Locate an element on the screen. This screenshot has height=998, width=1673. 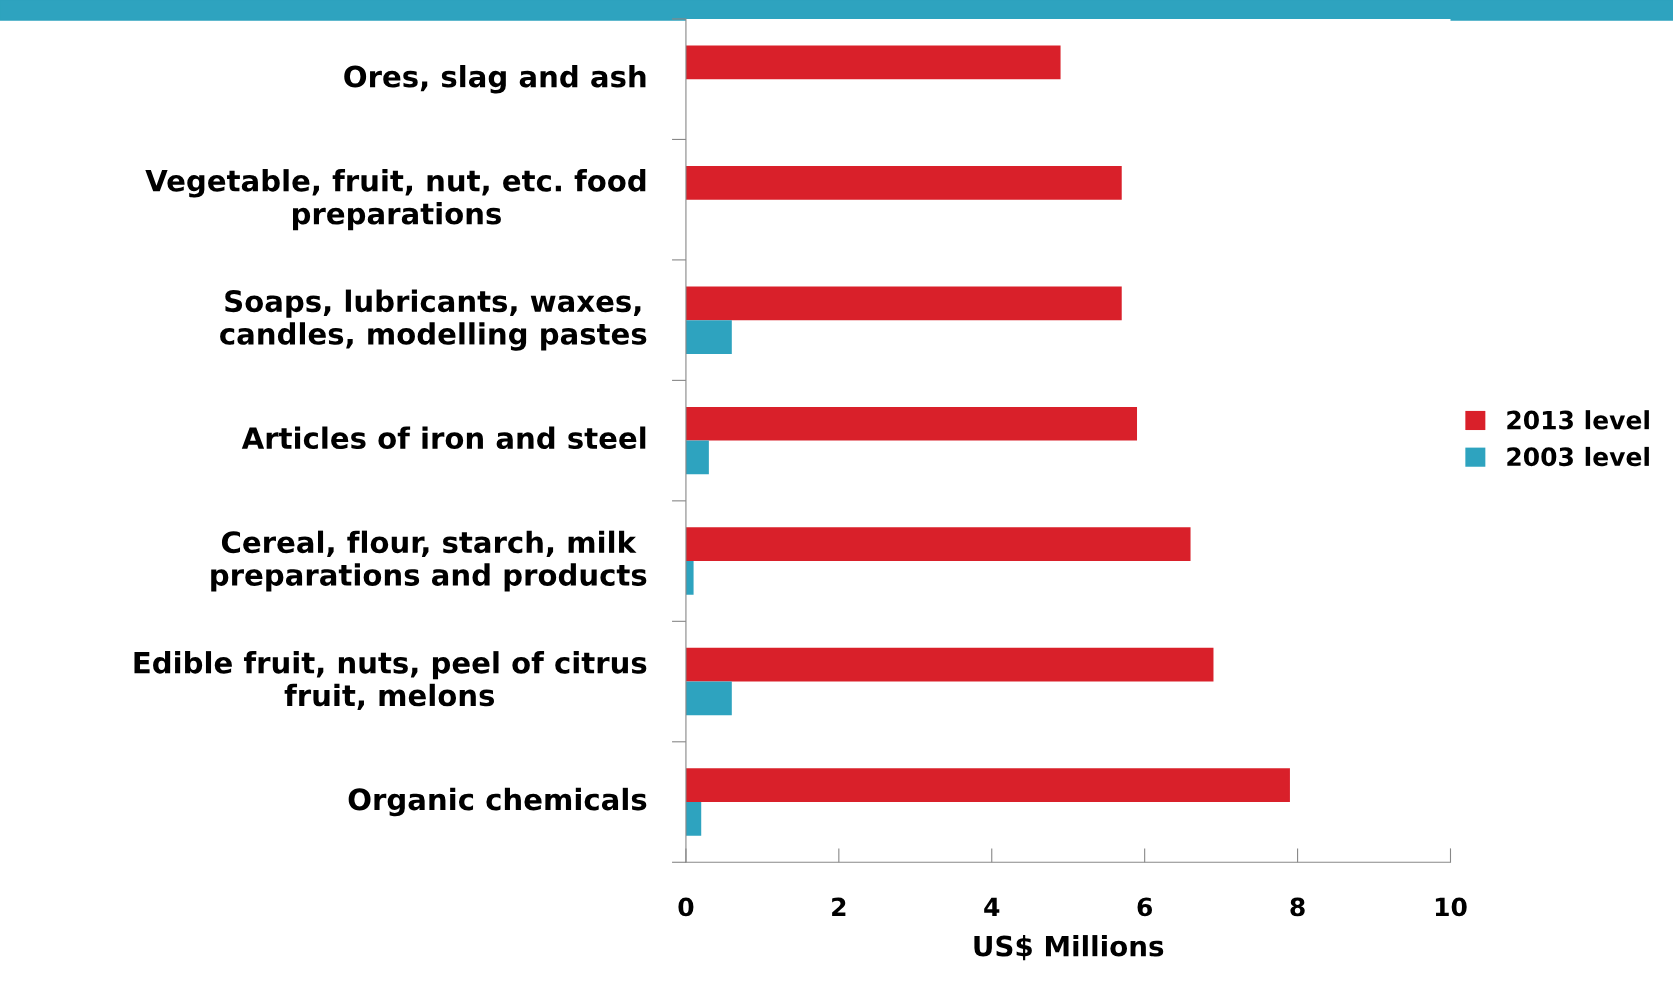
y-tick-label: Soaps, lubricants, waxes, candles, modelling pastes is located at coordinates (433, 320).